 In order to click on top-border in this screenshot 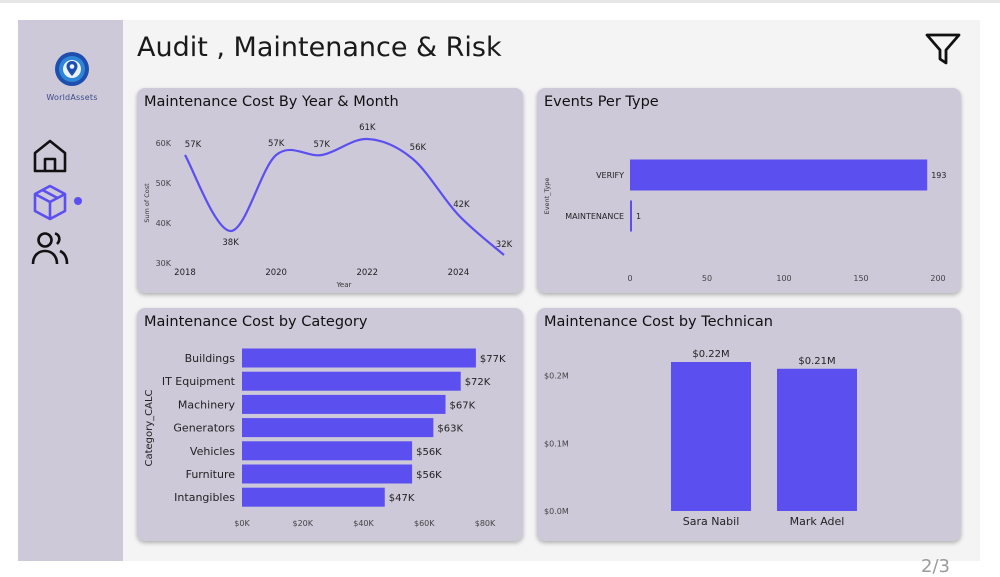, I will do `click(500, 1)`.